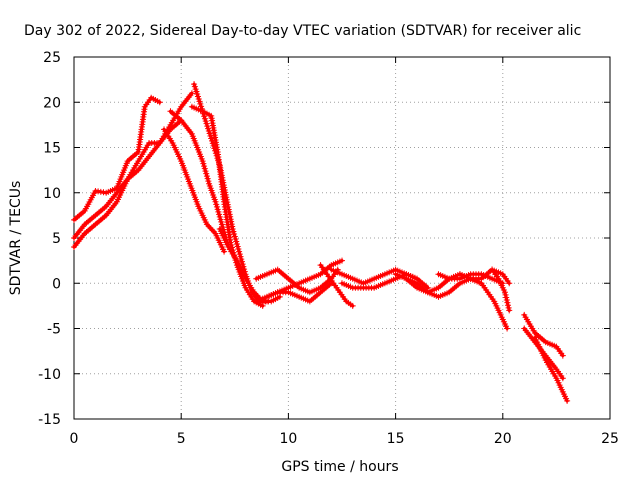 The image size is (640, 480). What do you see at coordinates (74, 439) in the screenshot?
I see `x-tick-label: 0` at bounding box center [74, 439].